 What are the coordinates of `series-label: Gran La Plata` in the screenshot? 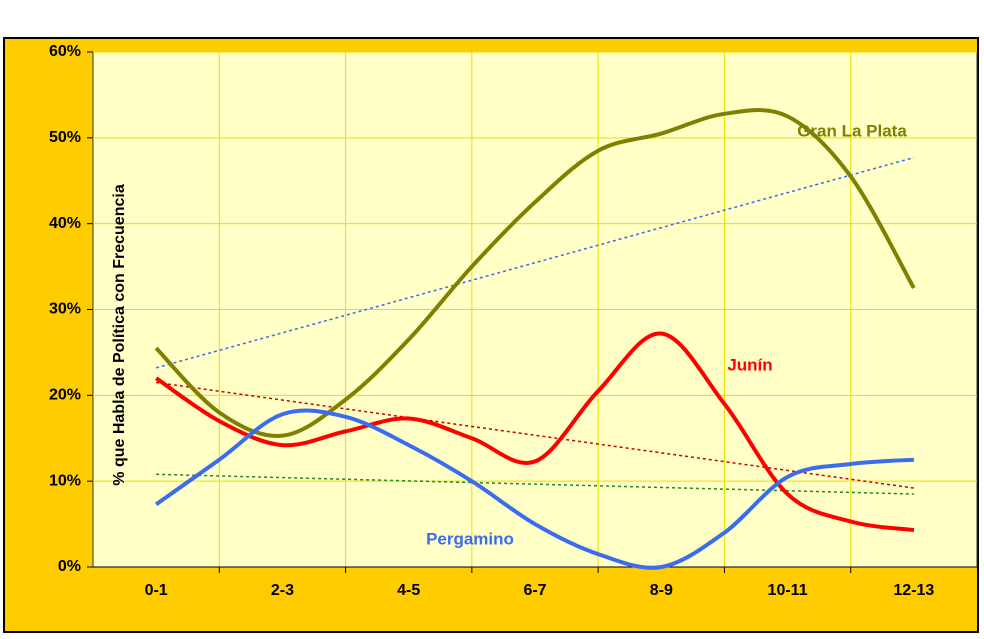 It's located at (852, 130).